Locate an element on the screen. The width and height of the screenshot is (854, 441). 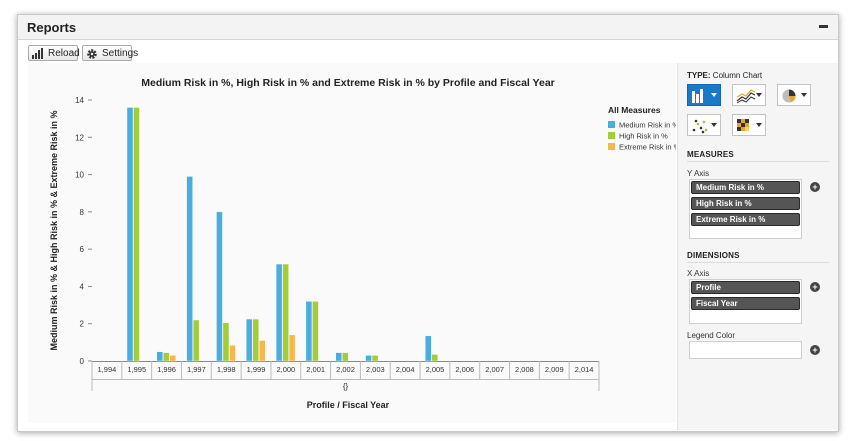
legend-entry-0: Medium Risk in % is located at coordinates (647, 125).